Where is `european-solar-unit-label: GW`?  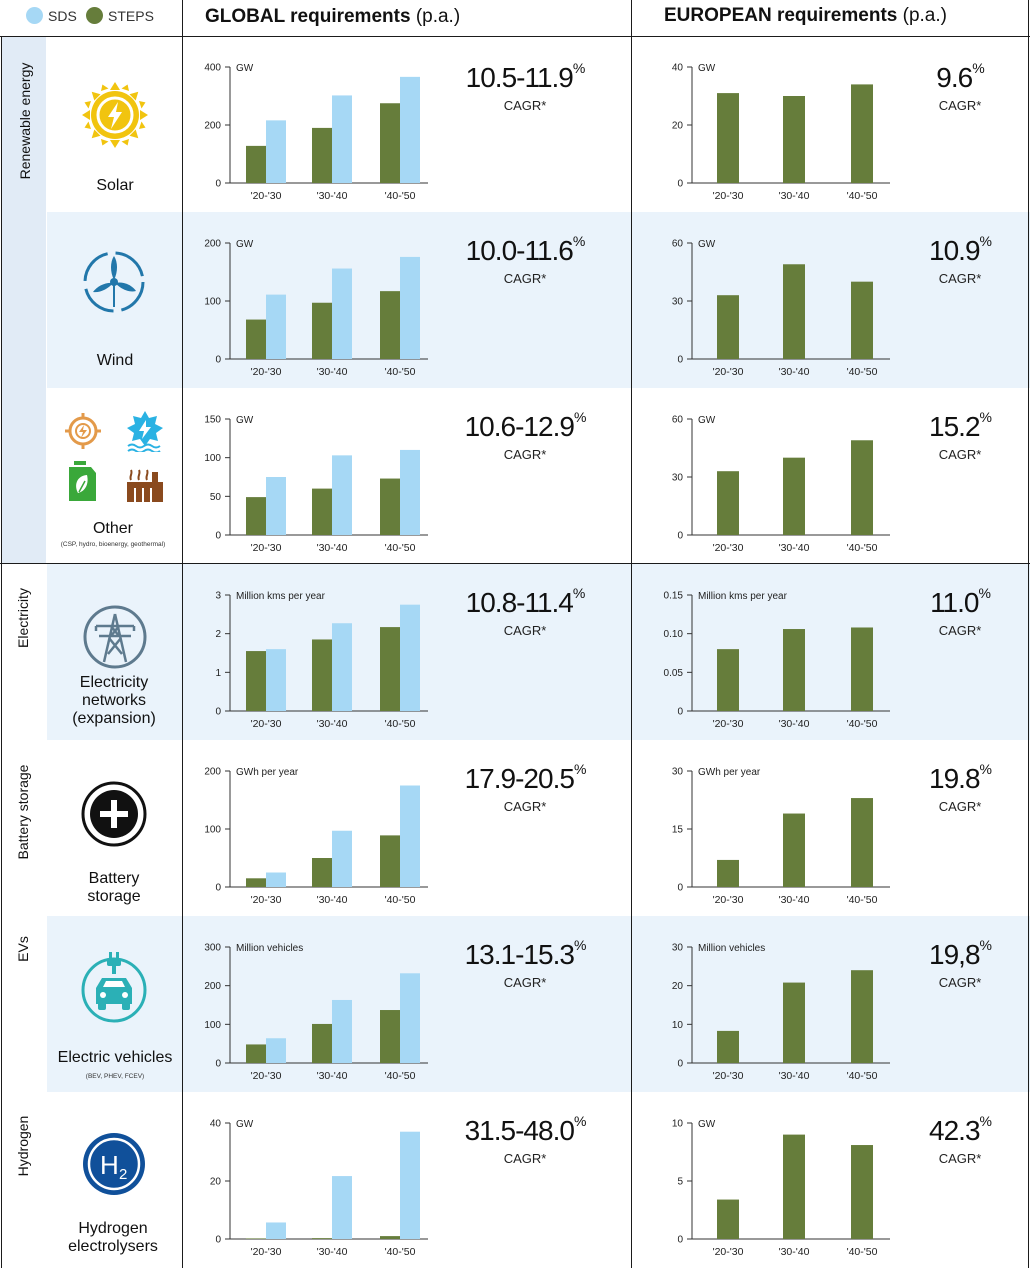
european-solar-unit-label: GW is located at coordinates (707, 68).